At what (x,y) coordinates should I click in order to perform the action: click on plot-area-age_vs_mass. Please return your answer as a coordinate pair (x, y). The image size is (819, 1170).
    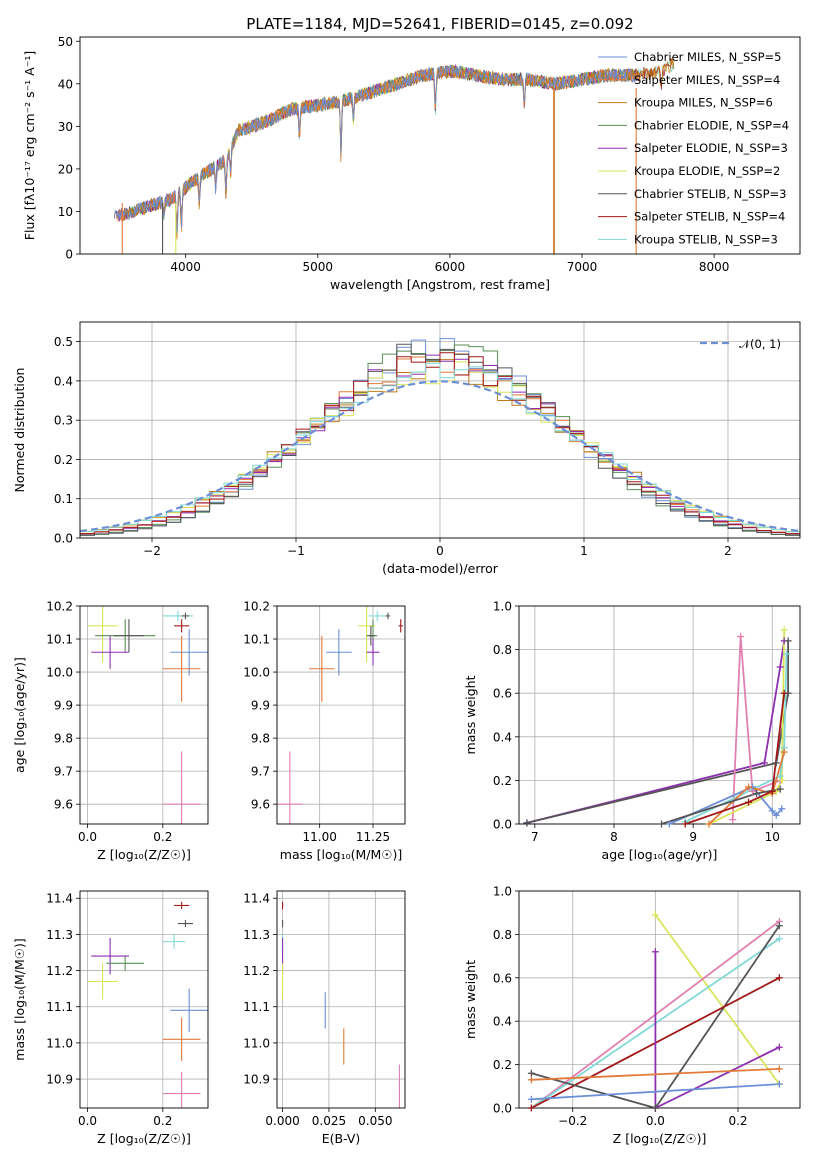
    Looking at the image, I should click on (341, 715).